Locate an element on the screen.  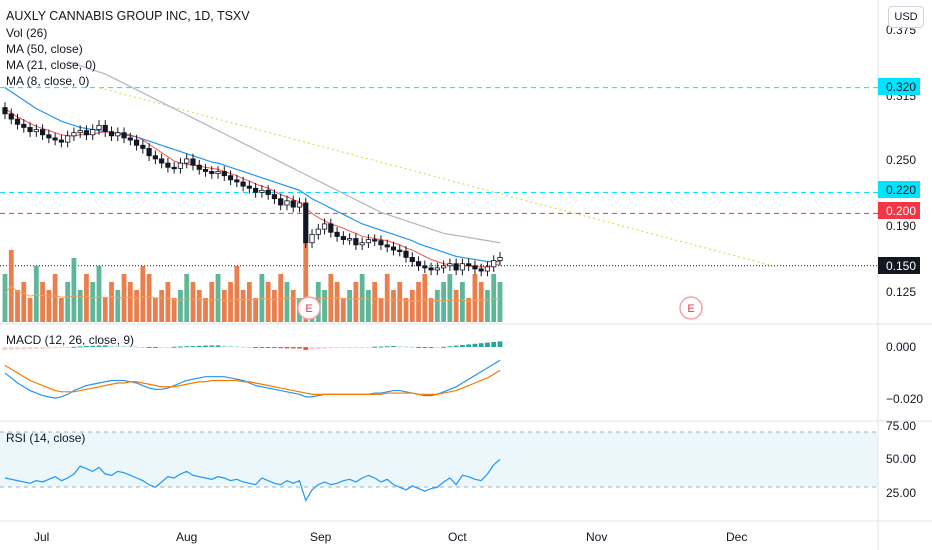
currency-button: USD is located at coordinates (906, 17).